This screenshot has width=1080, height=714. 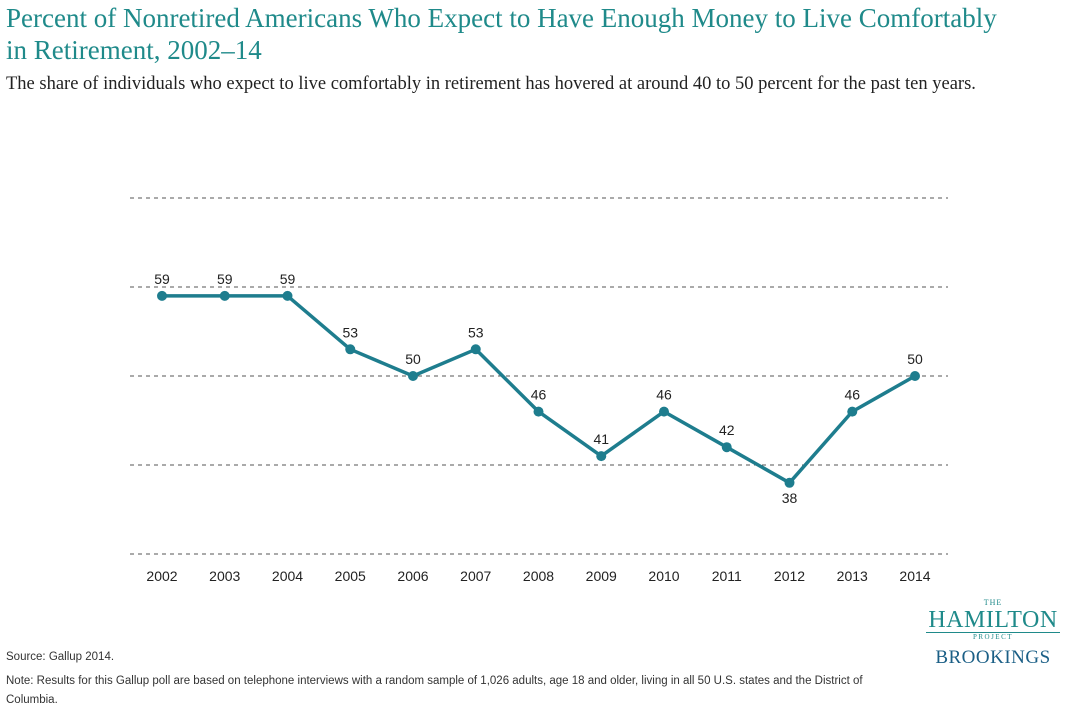 What do you see at coordinates (727, 430) in the screenshot?
I see `data-label-2011: 42` at bounding box center [727, 430].